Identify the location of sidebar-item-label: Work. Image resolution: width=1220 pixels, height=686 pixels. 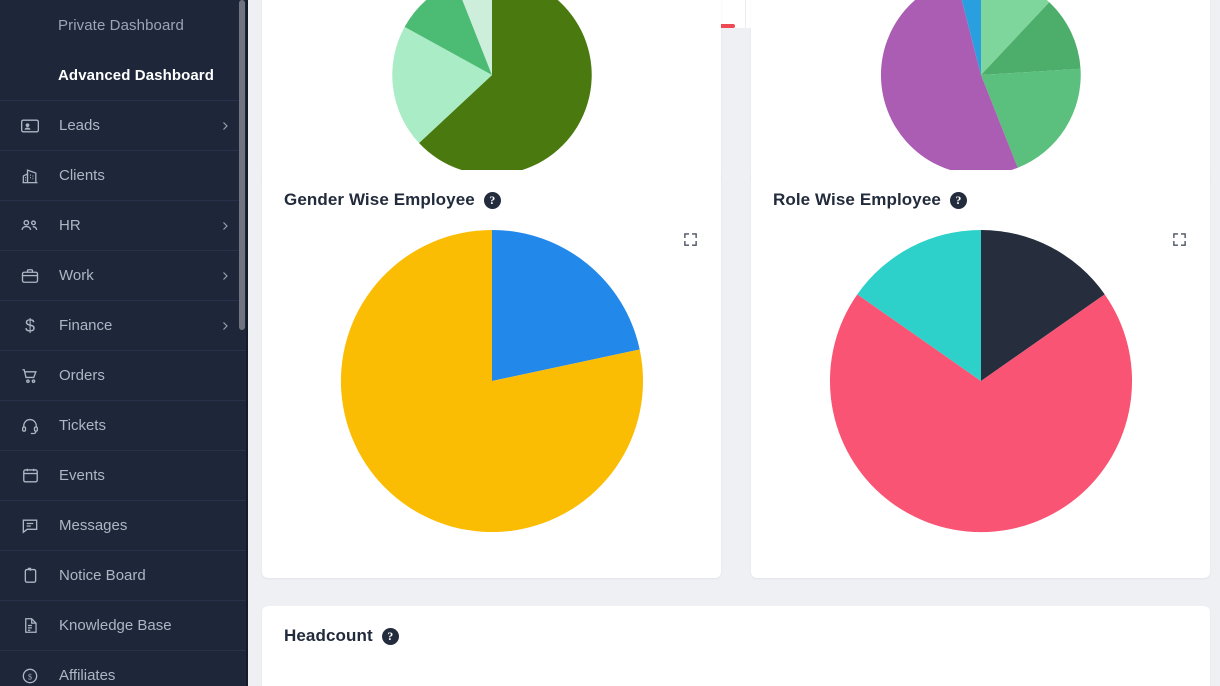
(76, 275).